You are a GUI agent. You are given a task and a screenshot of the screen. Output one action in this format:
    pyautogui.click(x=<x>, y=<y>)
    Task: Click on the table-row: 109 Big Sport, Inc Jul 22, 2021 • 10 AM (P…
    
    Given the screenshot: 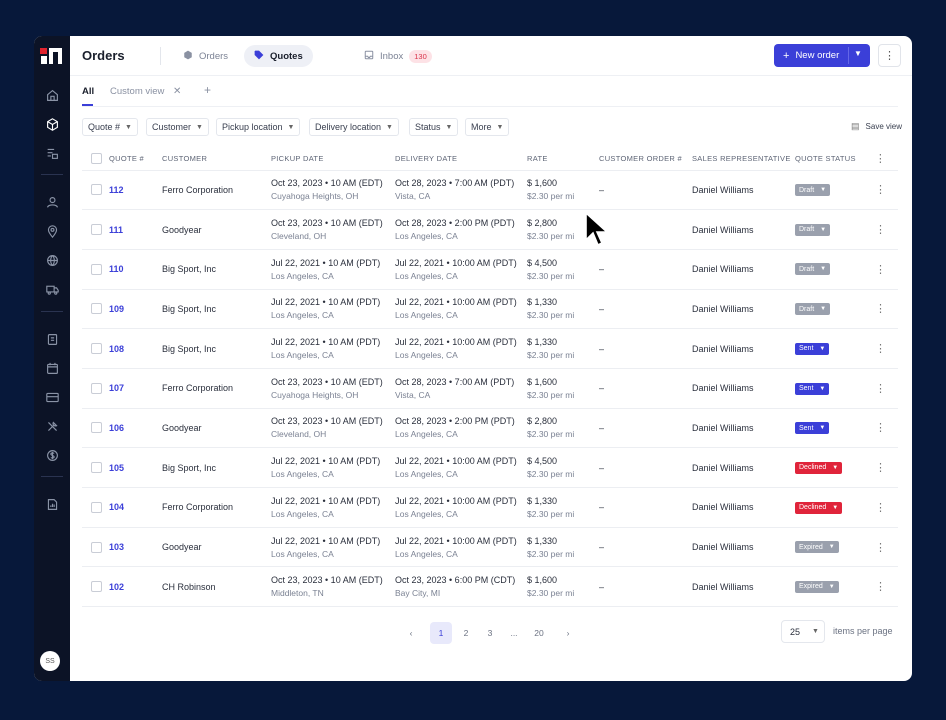 What is the action you would take?
    pyautogui.click(x=490, y=309)
    